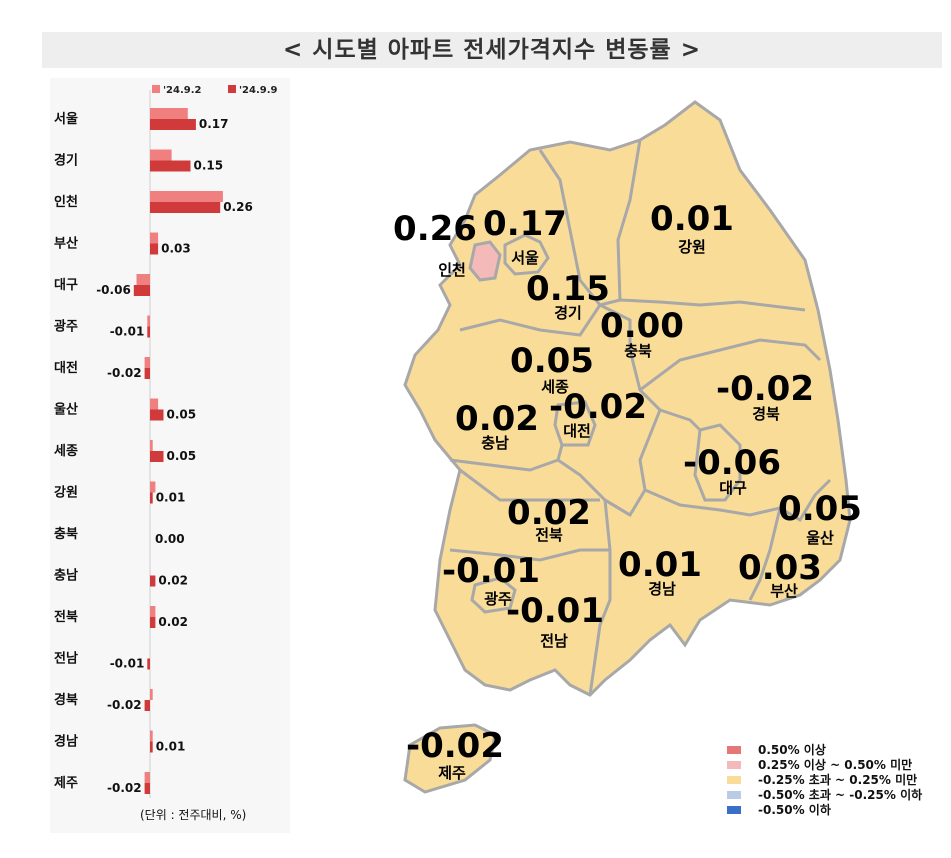 This screenshot has width=951, height=858. What do you see at coordinates (575, 423) in the screenshot?
I see `daejeon-shape` at bounding box center [575, 423].